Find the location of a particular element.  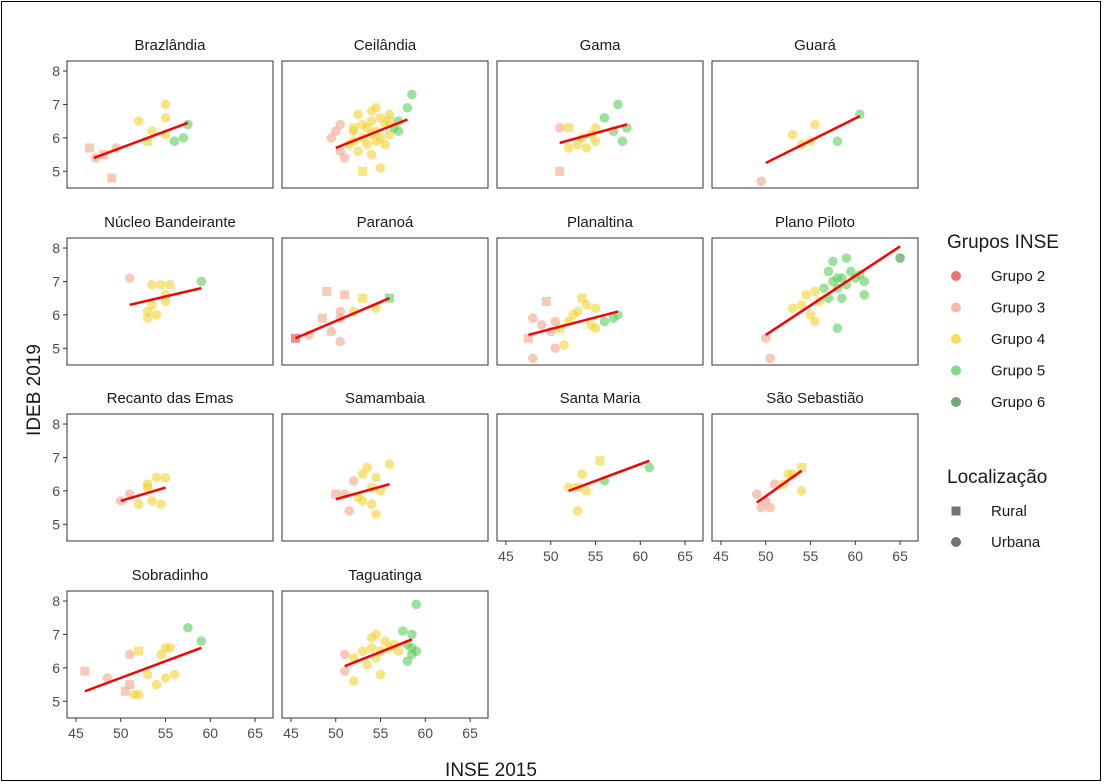

legend-label-group: Grupo 3 is located at coordinates (1018, 308).